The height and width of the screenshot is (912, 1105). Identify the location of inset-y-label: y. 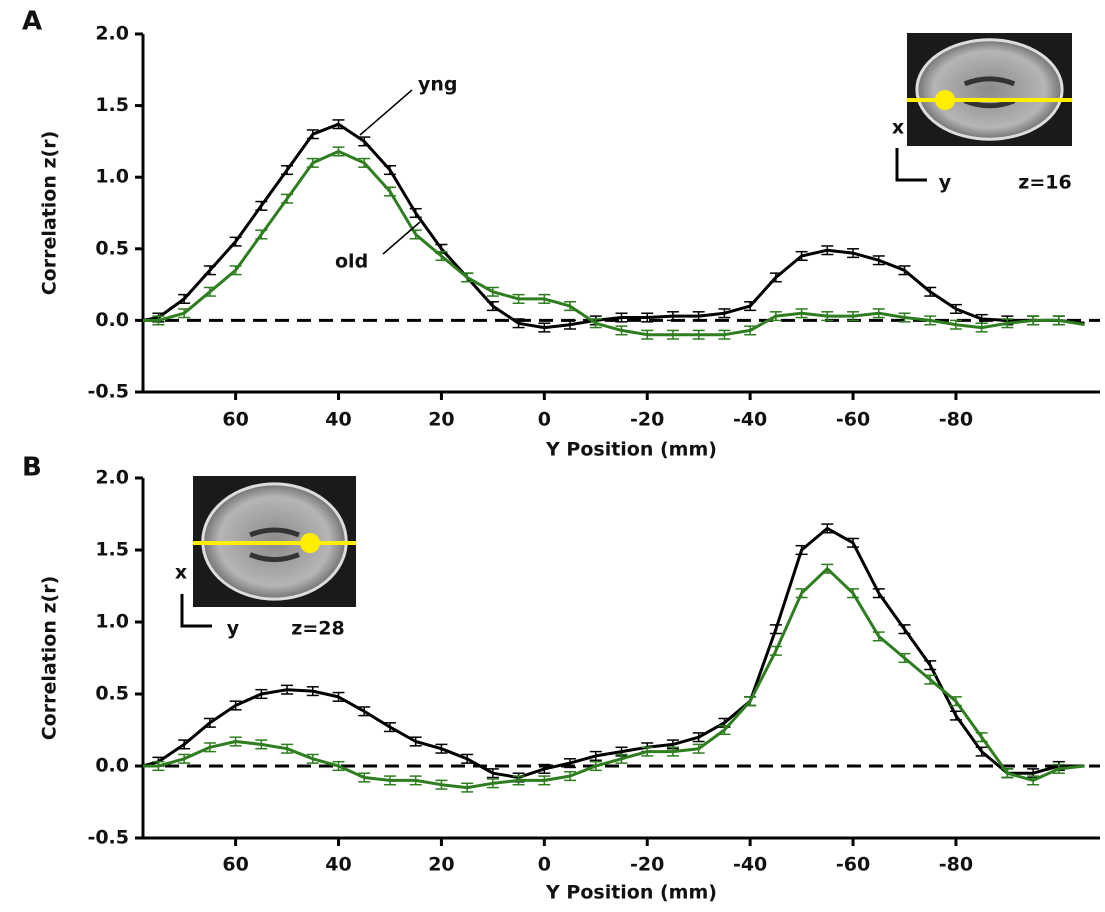
(945, 183).